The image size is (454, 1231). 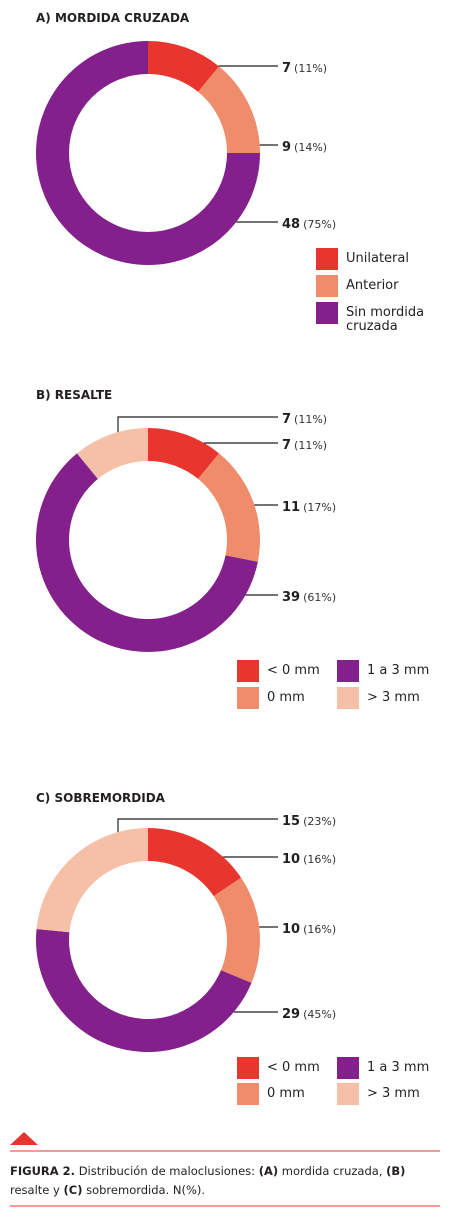 I want to click on percent-label: (61%), so click(x=320, y=597).